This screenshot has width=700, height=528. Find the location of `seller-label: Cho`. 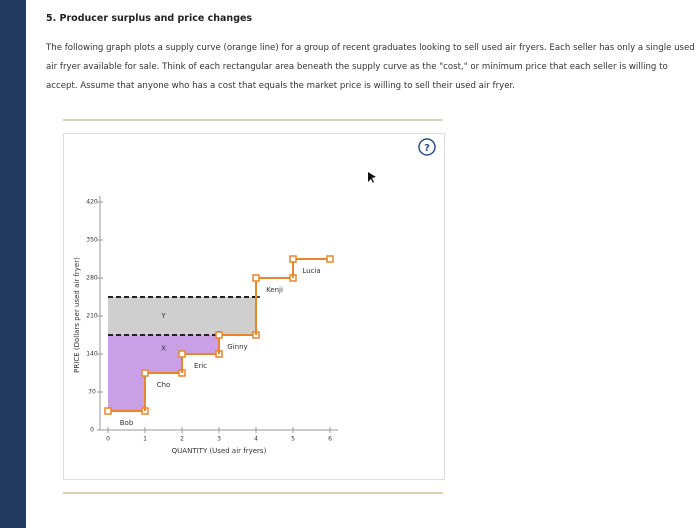

seller-label: Cho is located at coordinates (164, 385).